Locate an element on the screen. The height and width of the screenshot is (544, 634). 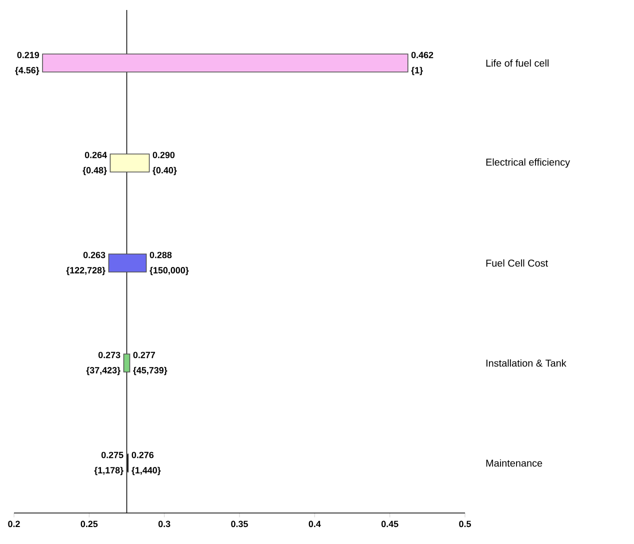
annotation: {150,000} is located at coordinates (169, 271).